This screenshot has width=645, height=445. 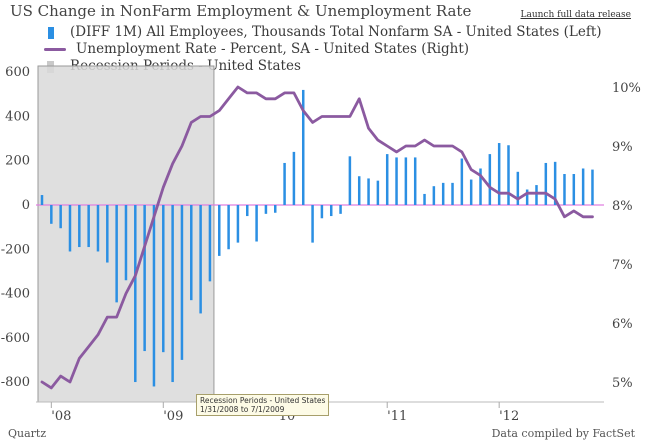 What do you see at coordinates (263, 400) in the screenshot?
I see `tooltip-line-1: Recession Periods - United States` at bounding box center [263, 400].